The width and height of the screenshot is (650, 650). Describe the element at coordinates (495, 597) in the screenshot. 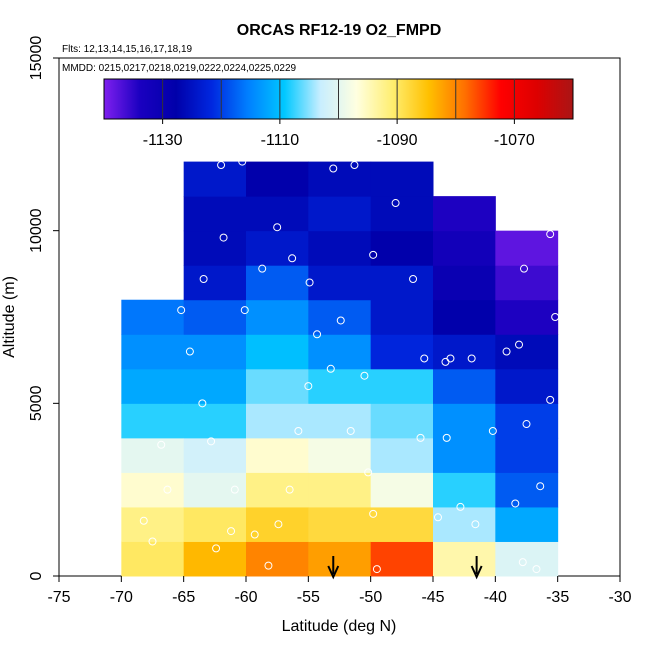

I see `x-tick-label: -40` at that location.